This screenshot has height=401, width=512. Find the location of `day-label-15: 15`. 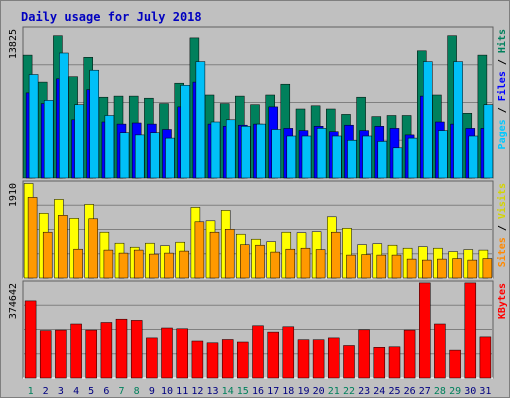

day-label-15: 15 is located at coordinates (243, 391).